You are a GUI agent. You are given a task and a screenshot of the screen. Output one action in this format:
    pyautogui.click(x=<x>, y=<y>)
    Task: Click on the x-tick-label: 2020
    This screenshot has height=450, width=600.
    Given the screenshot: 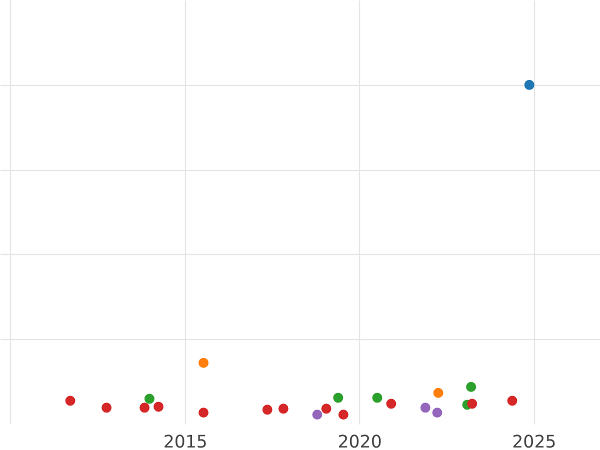 What is the action you would take?
    pyautogui.click(x=360, y=441)
    